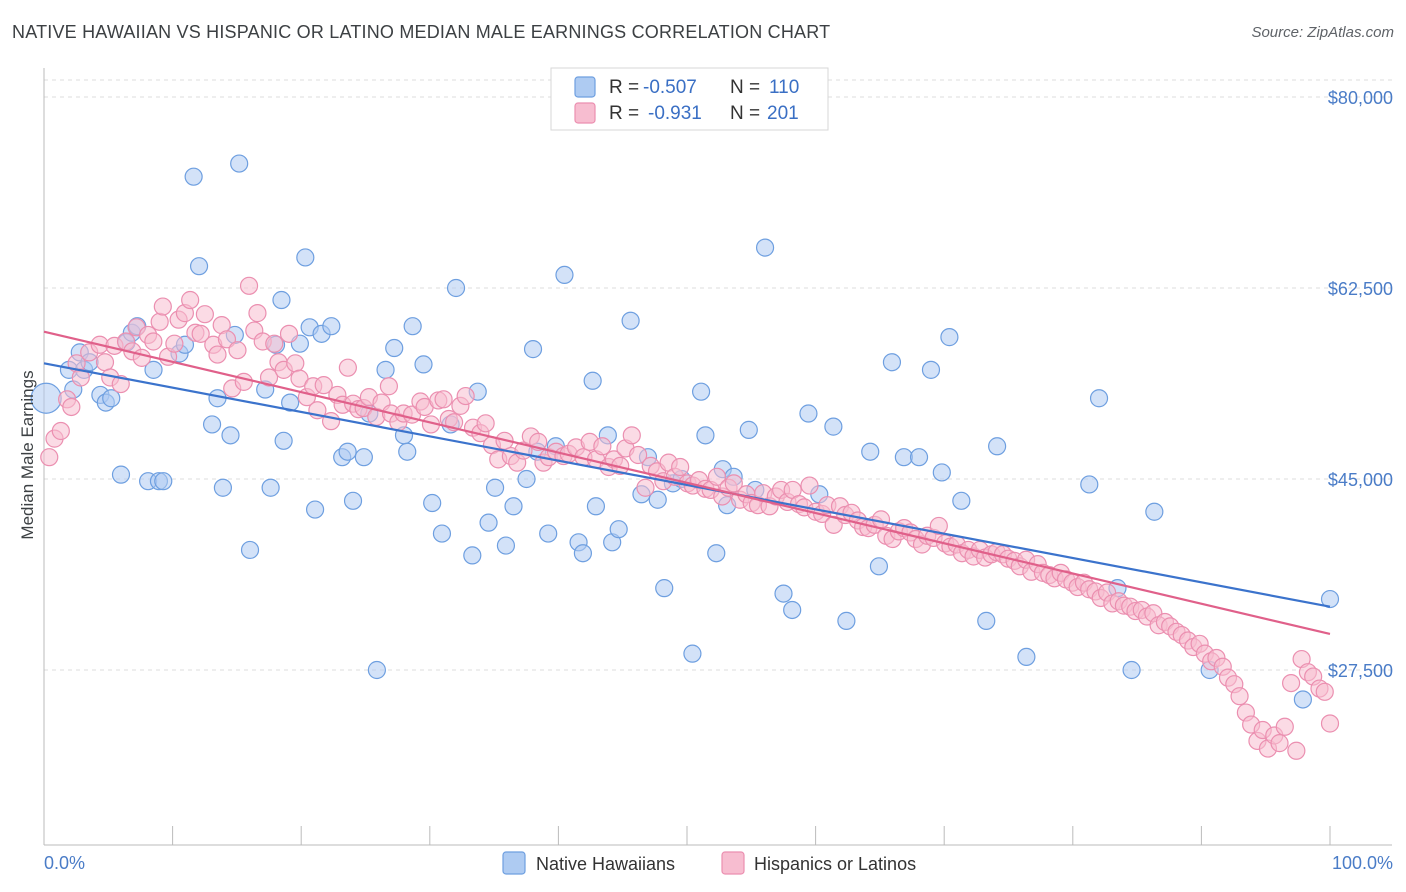  I want to click on legend-n-label-0: N =, so click(745, 87).